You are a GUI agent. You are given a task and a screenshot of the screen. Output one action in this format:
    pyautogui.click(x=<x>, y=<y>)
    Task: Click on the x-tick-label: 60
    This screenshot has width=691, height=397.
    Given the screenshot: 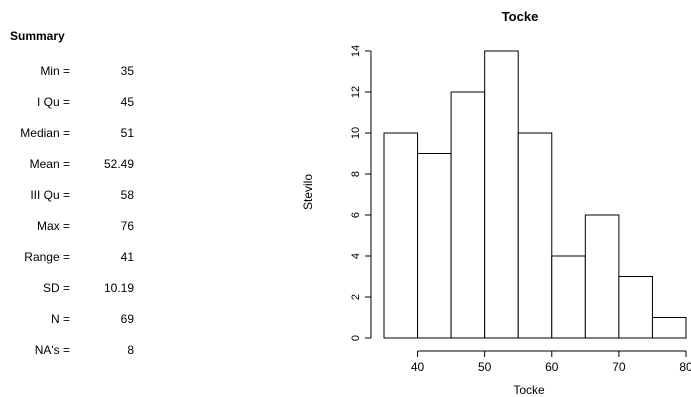 What is the action you would take?
    pyautogui.click(x=552, y=367)
    